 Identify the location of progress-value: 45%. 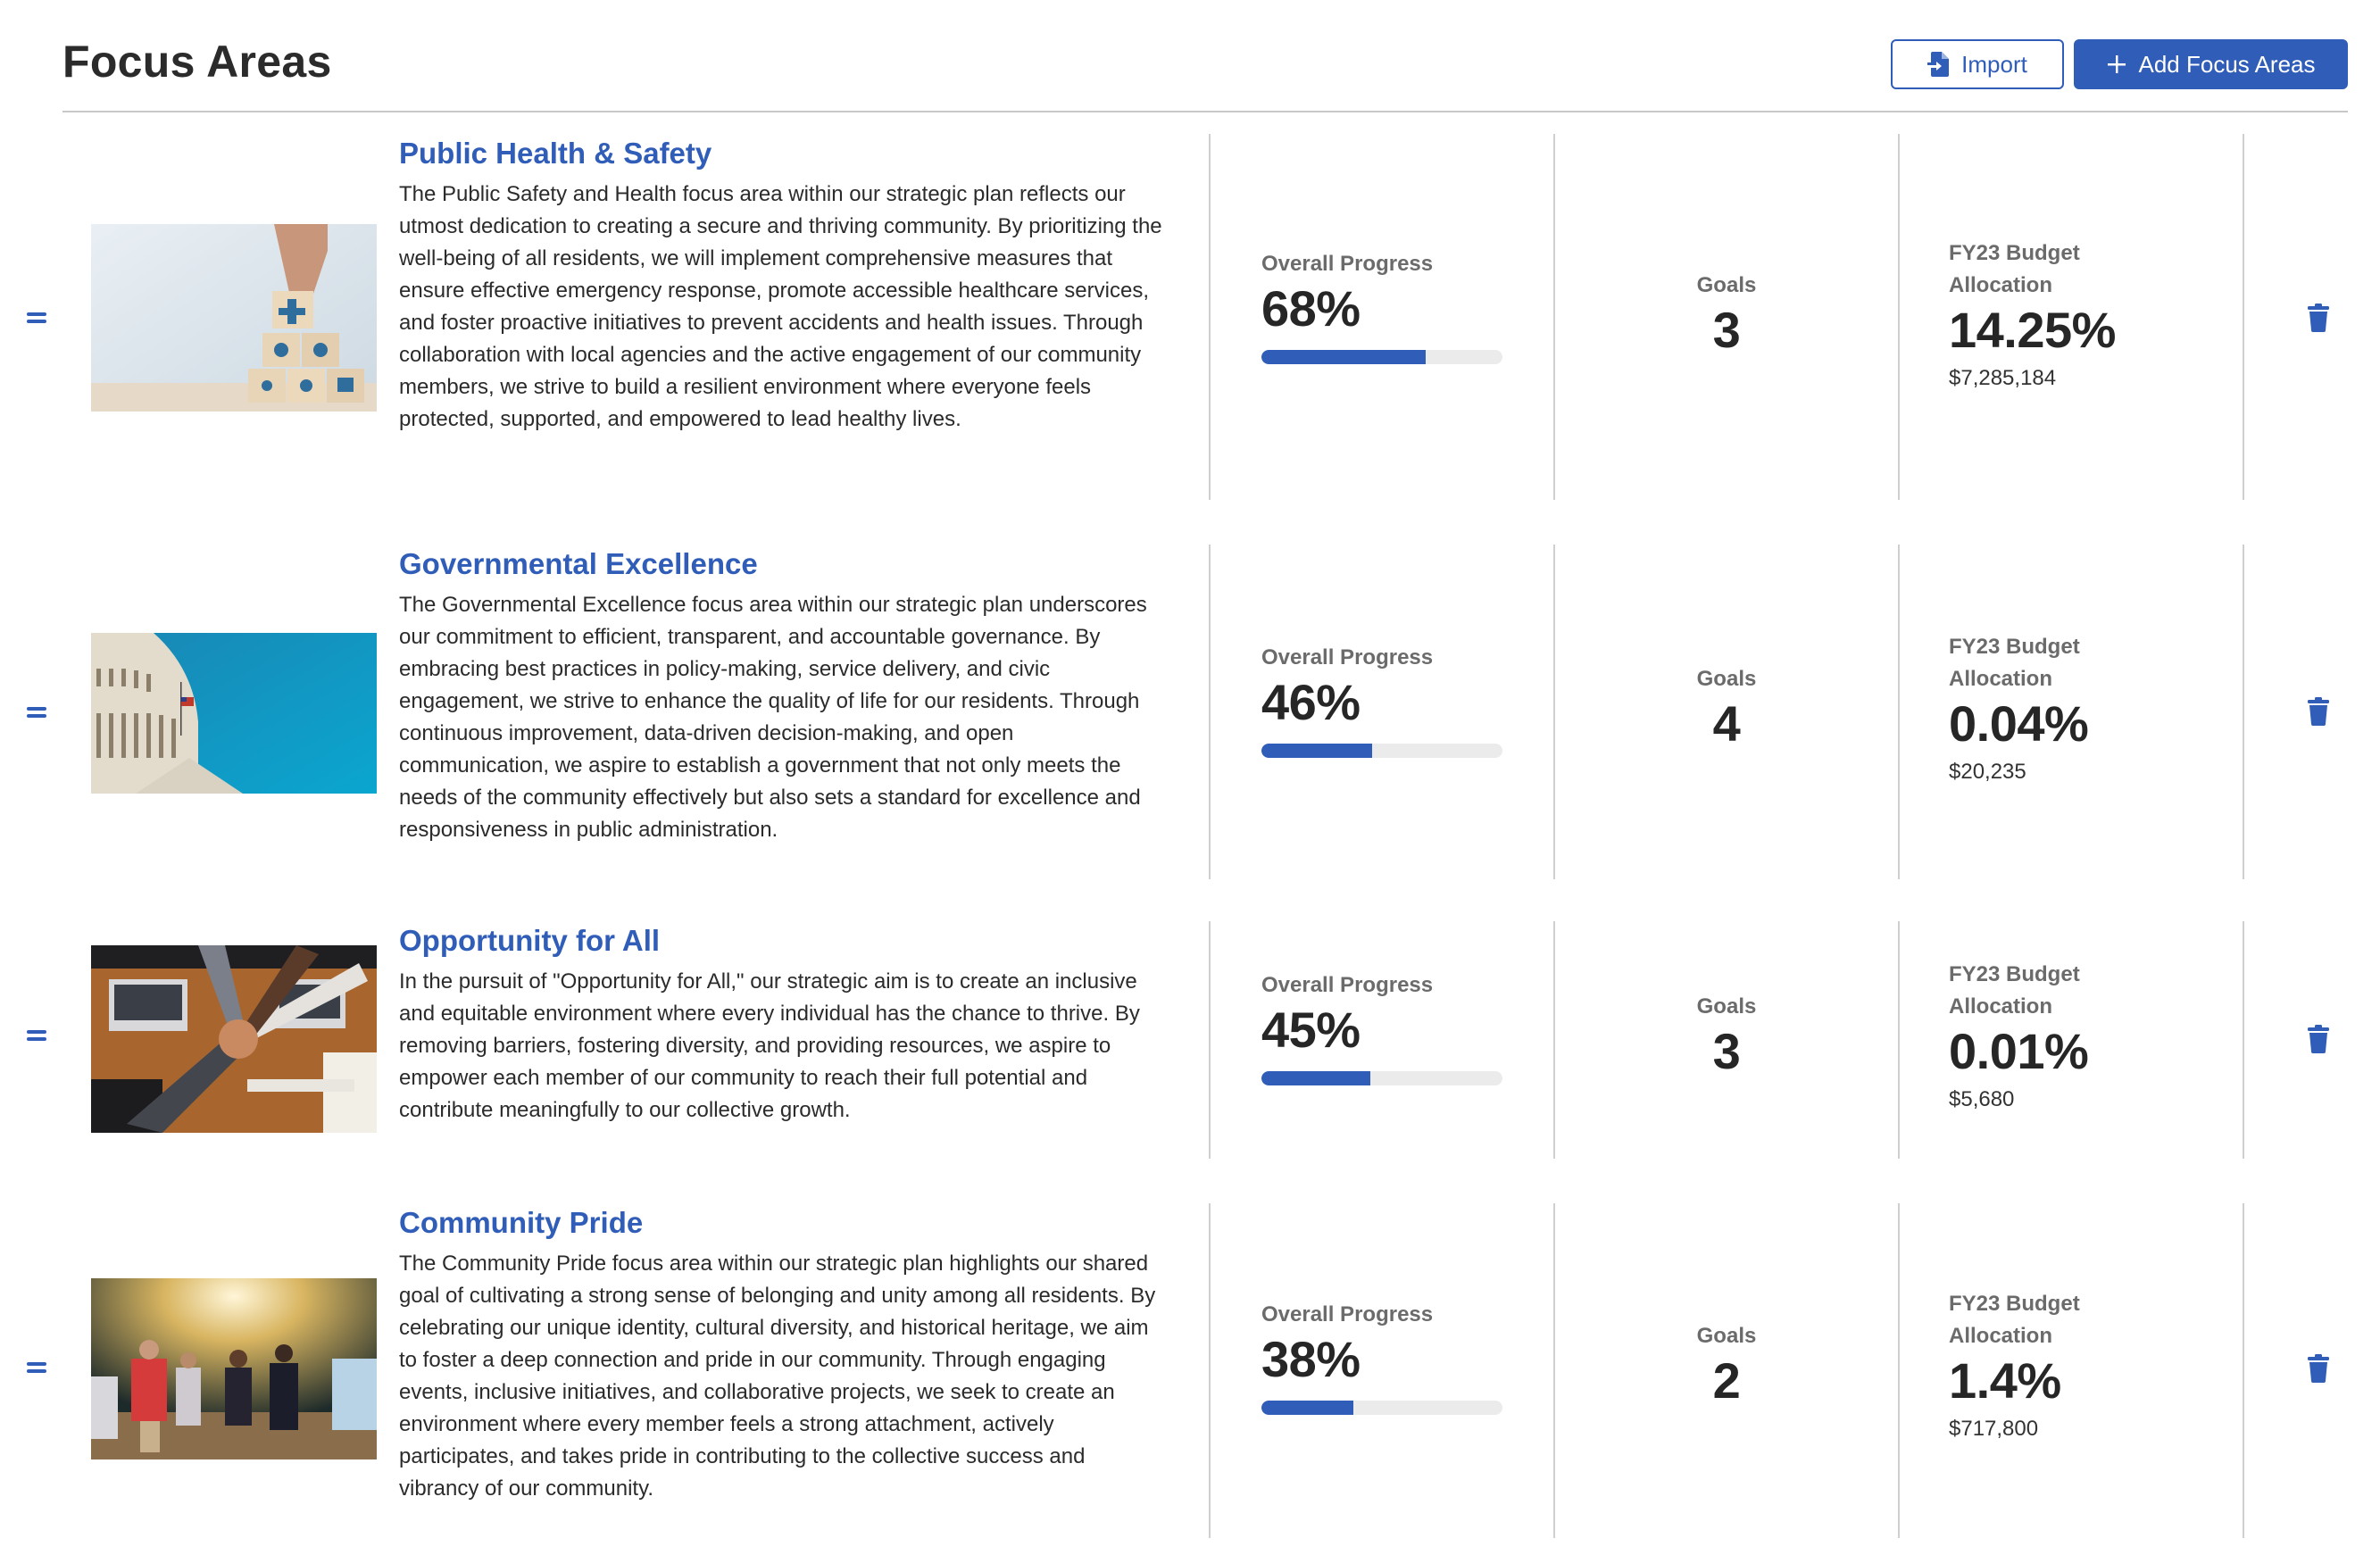
(1311, 1030).